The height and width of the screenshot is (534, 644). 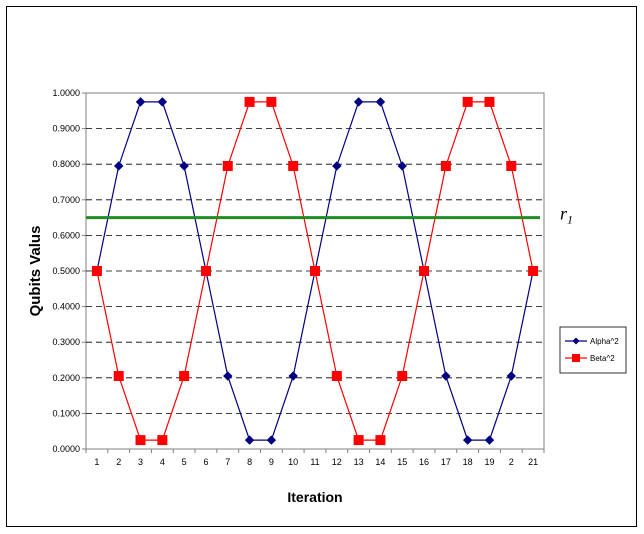 I want to click on x-tick-label: 18, so click(x=468, y=462).